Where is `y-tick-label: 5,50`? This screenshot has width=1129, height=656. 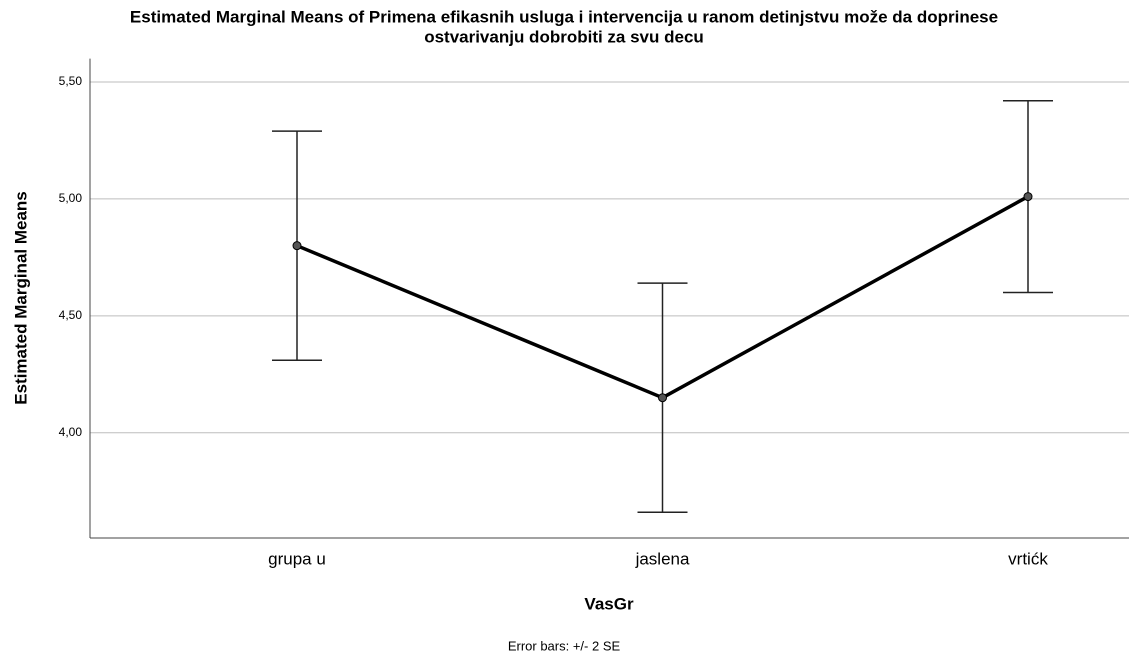 y-tick-label: 5,50 is located at coordinates (71, 81).